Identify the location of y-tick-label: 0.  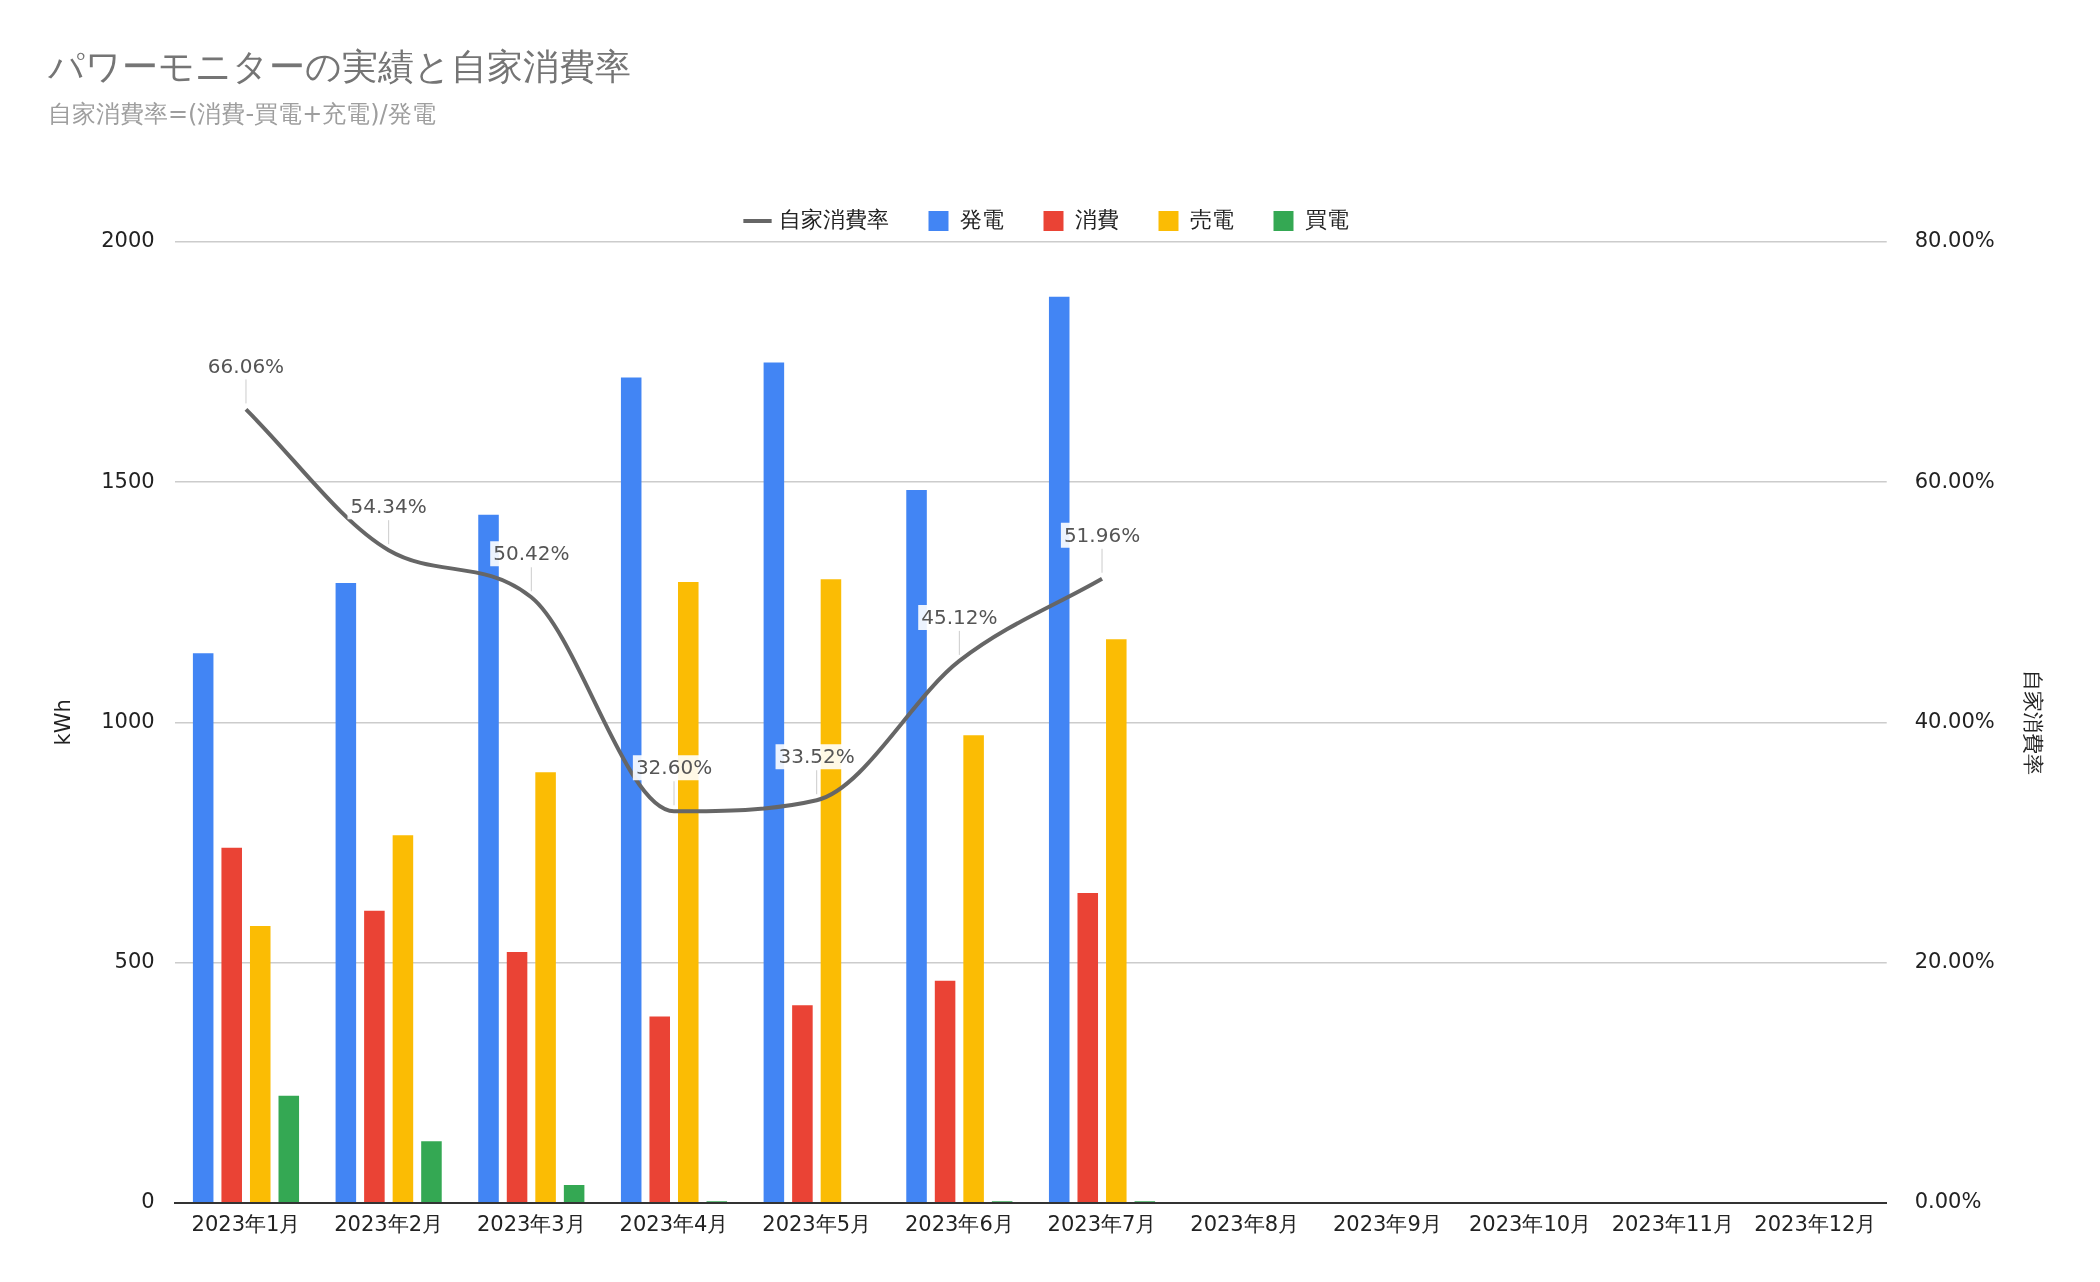
(148, 1201).